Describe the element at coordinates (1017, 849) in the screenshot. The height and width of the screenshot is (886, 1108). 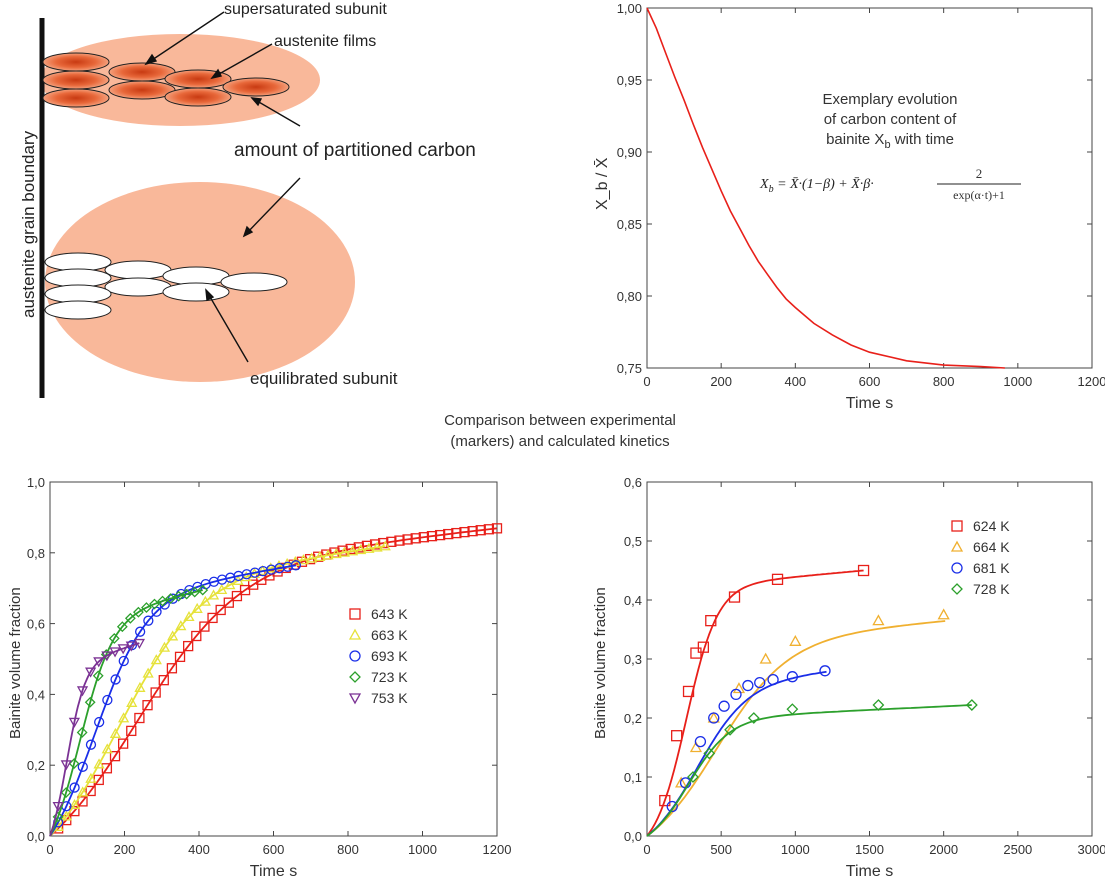
I see `x-tick-label: 2500` at that location.